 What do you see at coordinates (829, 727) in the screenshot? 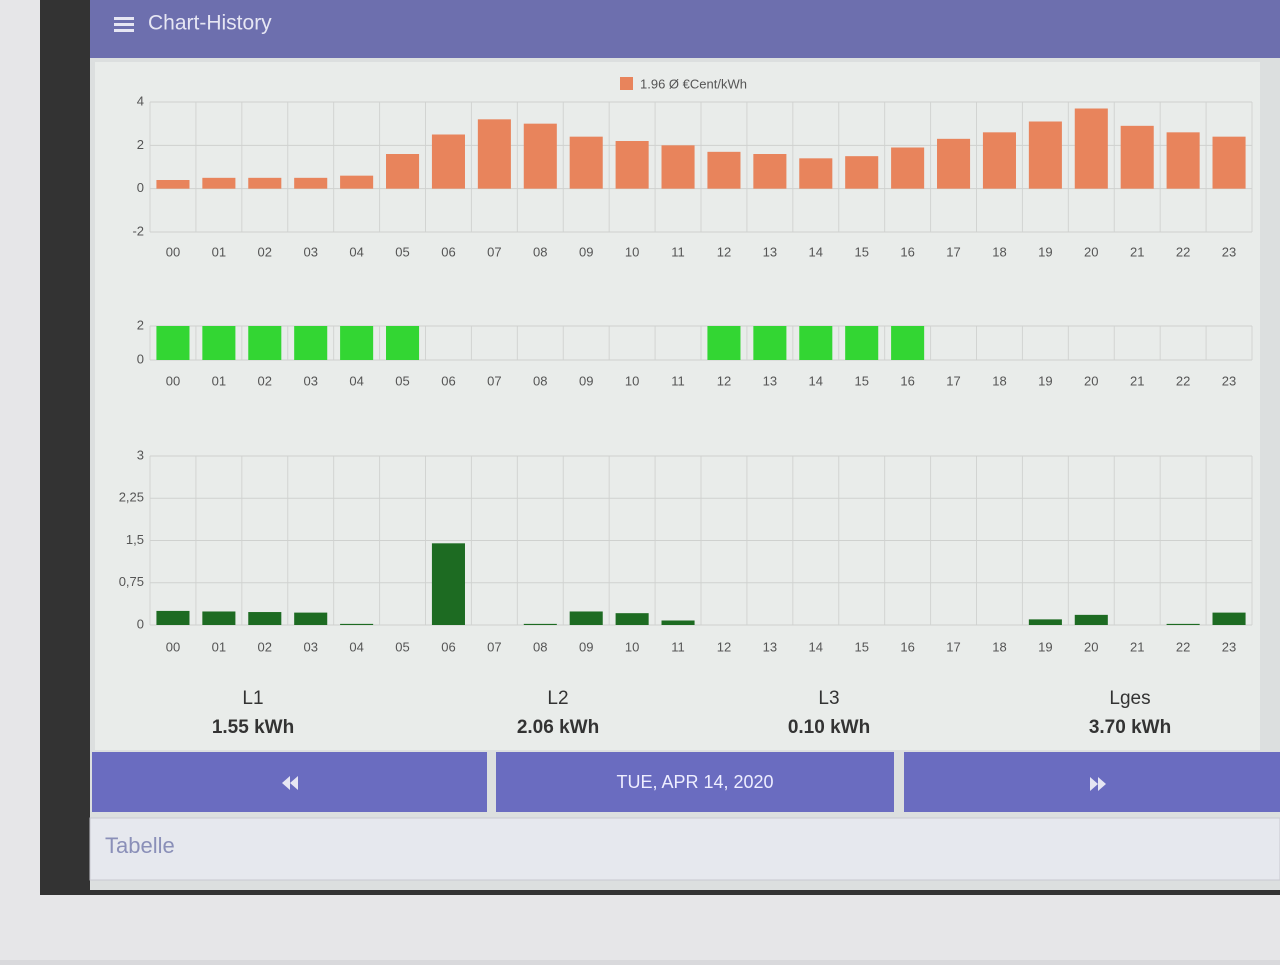
I see `summary-value: 0.10 kWh` at bounding box center [829, 727].